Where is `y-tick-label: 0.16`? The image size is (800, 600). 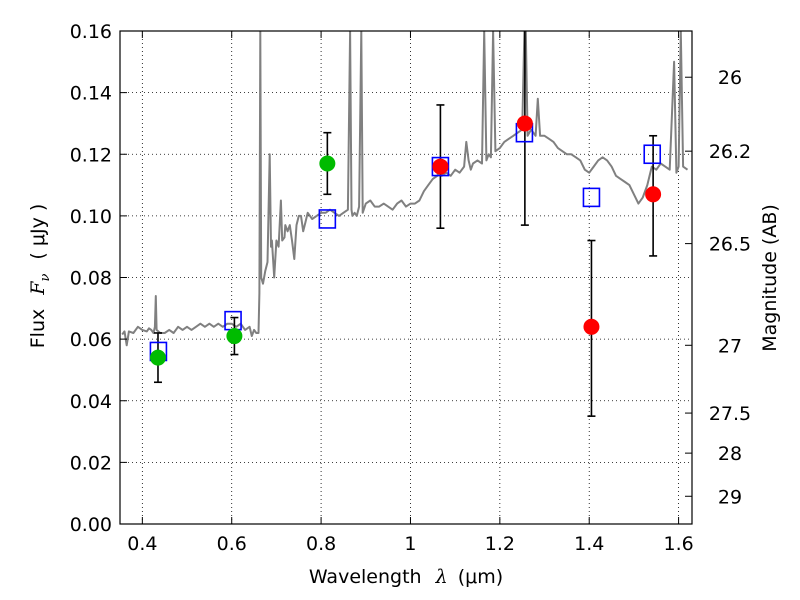 y-tick-label: 0.16 is located at coordinates (91, 32).